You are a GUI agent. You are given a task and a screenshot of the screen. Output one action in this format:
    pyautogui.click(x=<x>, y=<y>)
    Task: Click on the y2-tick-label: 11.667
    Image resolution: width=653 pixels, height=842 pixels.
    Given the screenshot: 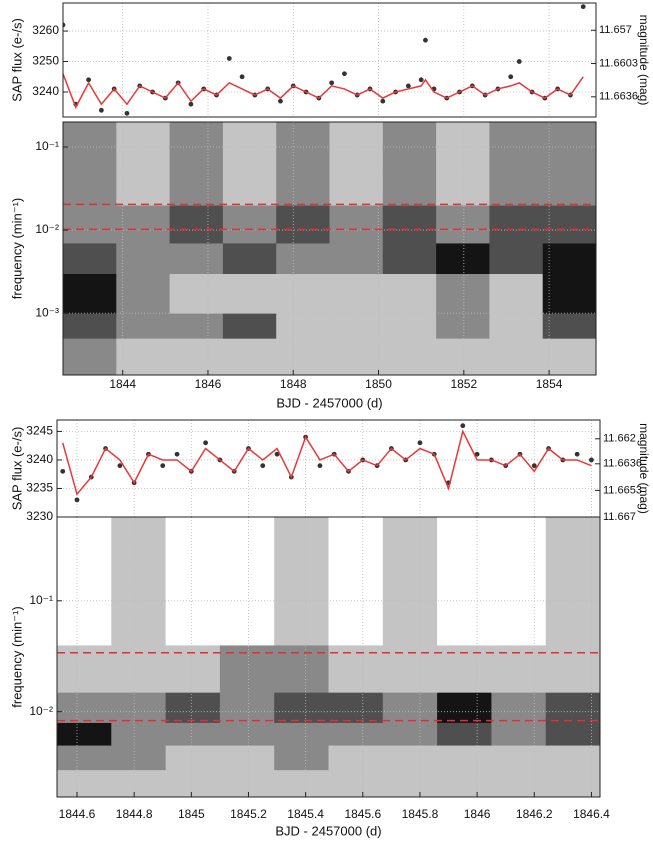 What is the action you would take?
    pyautogui.click(x=619, y=517)
    